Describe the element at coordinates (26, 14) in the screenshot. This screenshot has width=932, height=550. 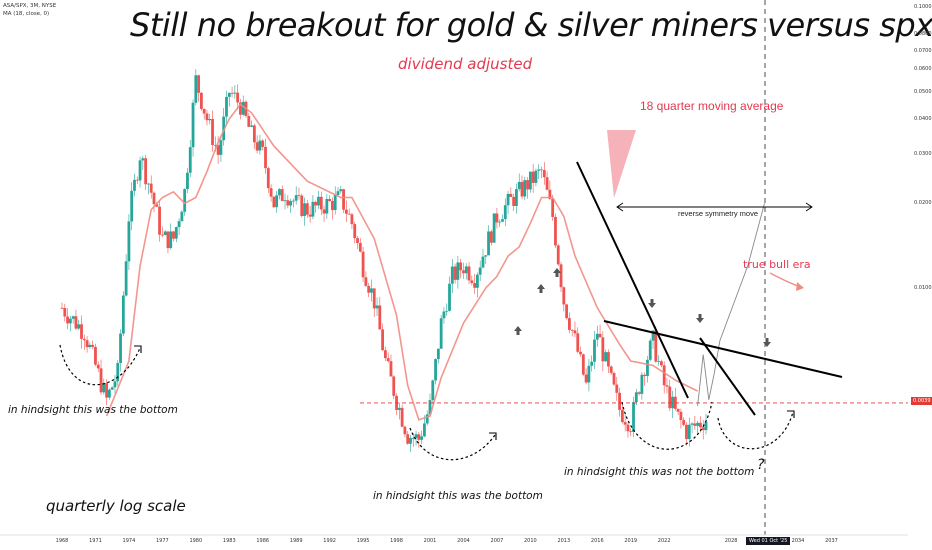
I see `indicator-label: MA (18, close, 0)` at that location.